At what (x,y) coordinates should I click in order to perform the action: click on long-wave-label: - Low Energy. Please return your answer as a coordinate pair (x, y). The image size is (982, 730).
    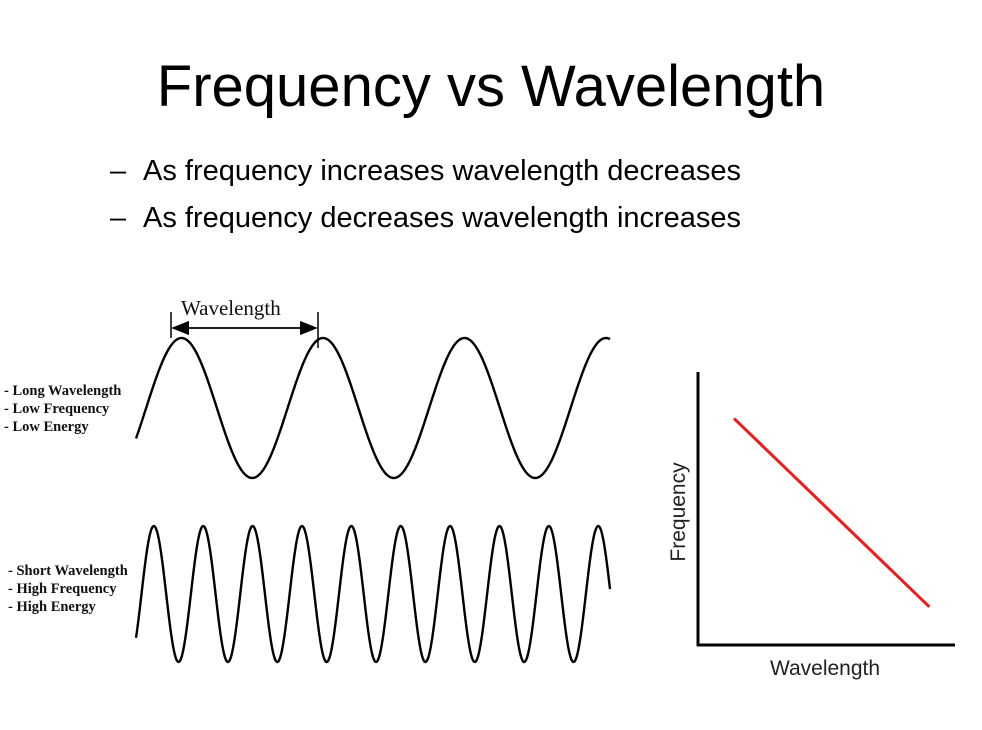
    Looking at the image, I should click on (46, 427).